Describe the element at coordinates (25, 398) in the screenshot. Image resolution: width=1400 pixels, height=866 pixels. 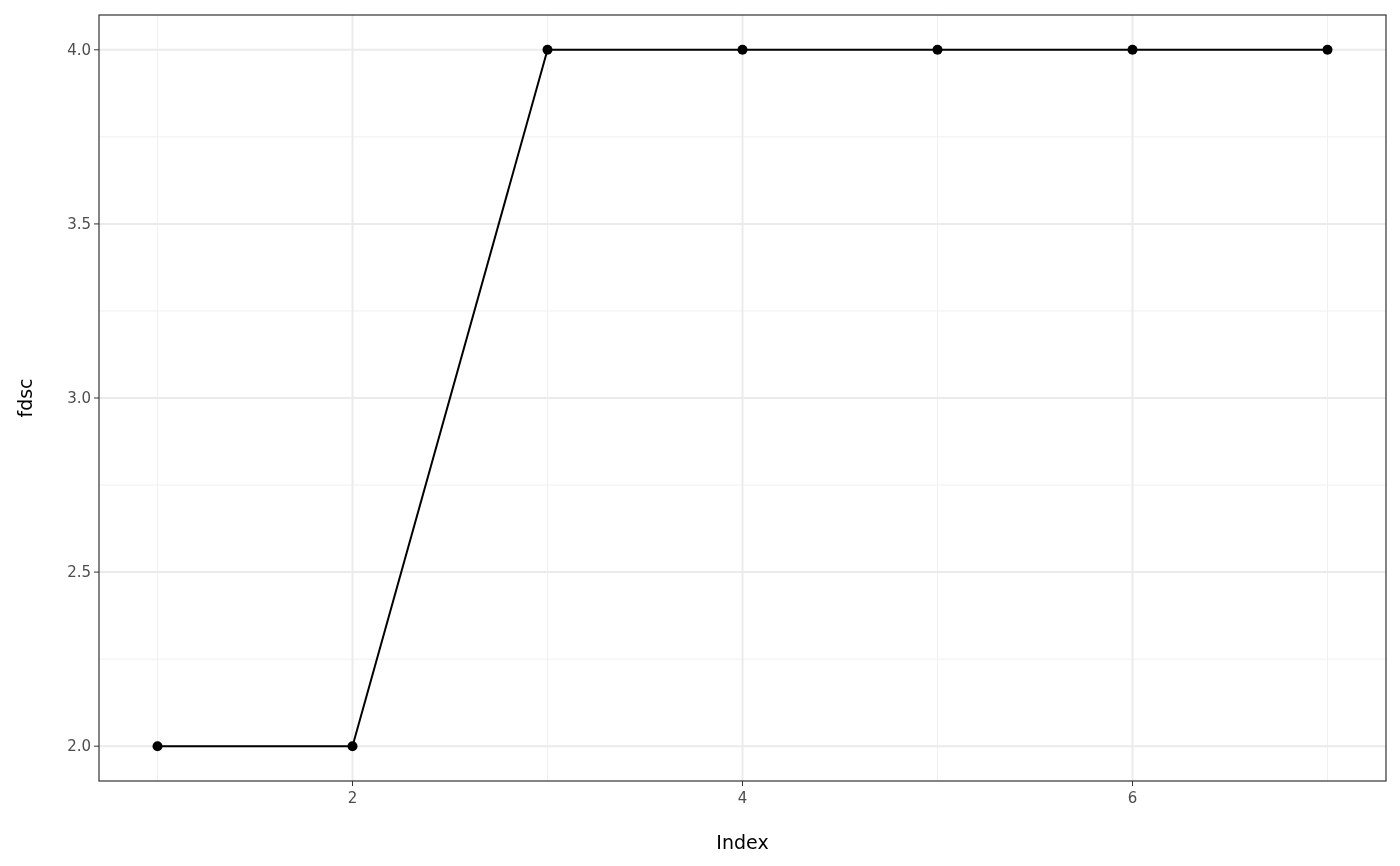
I see `y-axis-title: fdsc` at that location.